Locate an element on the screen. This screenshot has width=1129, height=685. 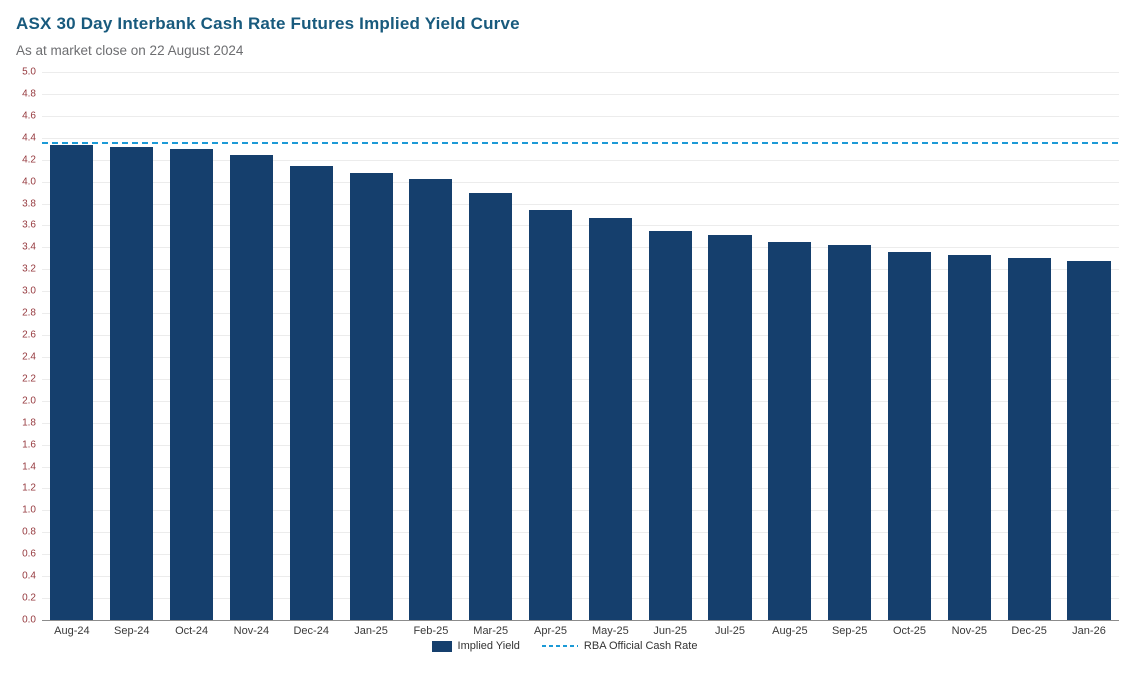
x-axis-tick-label: Feb-25 is located at coordinates (431, 631).